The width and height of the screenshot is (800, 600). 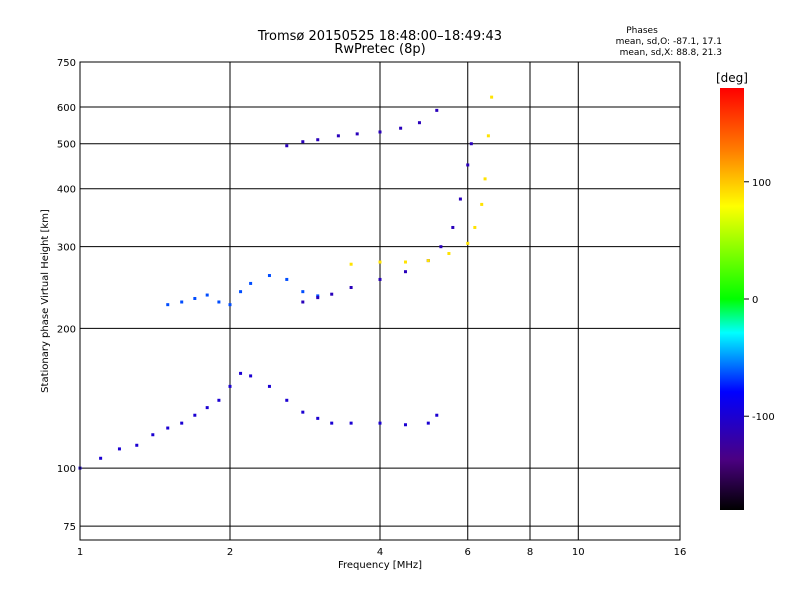 I want to click on x-tick-label: 4, so click(x=380, y=552).